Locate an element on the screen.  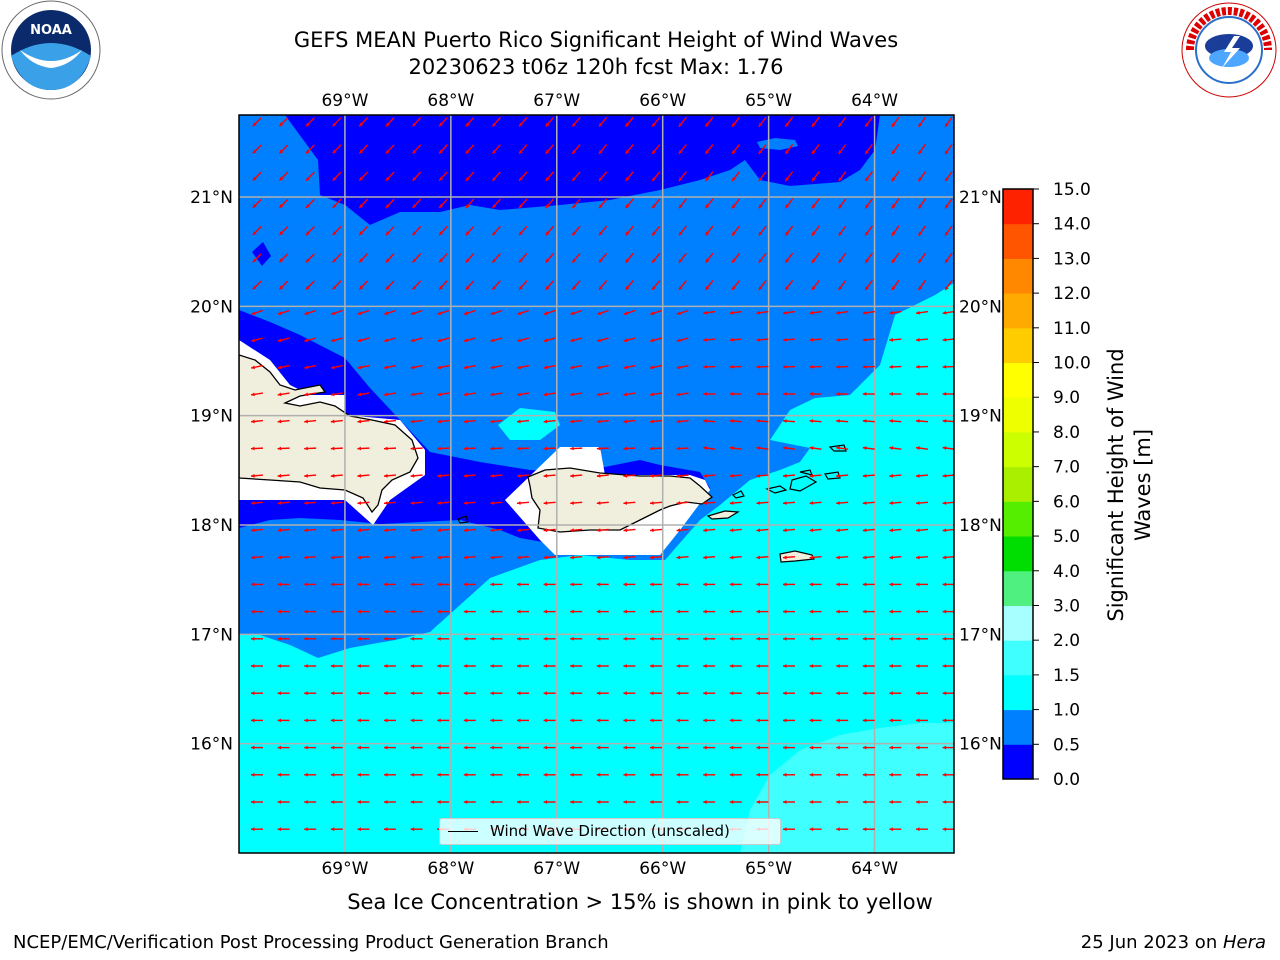
colorbar-tick-8: 6.0 is located at coordinates (1066, 502).